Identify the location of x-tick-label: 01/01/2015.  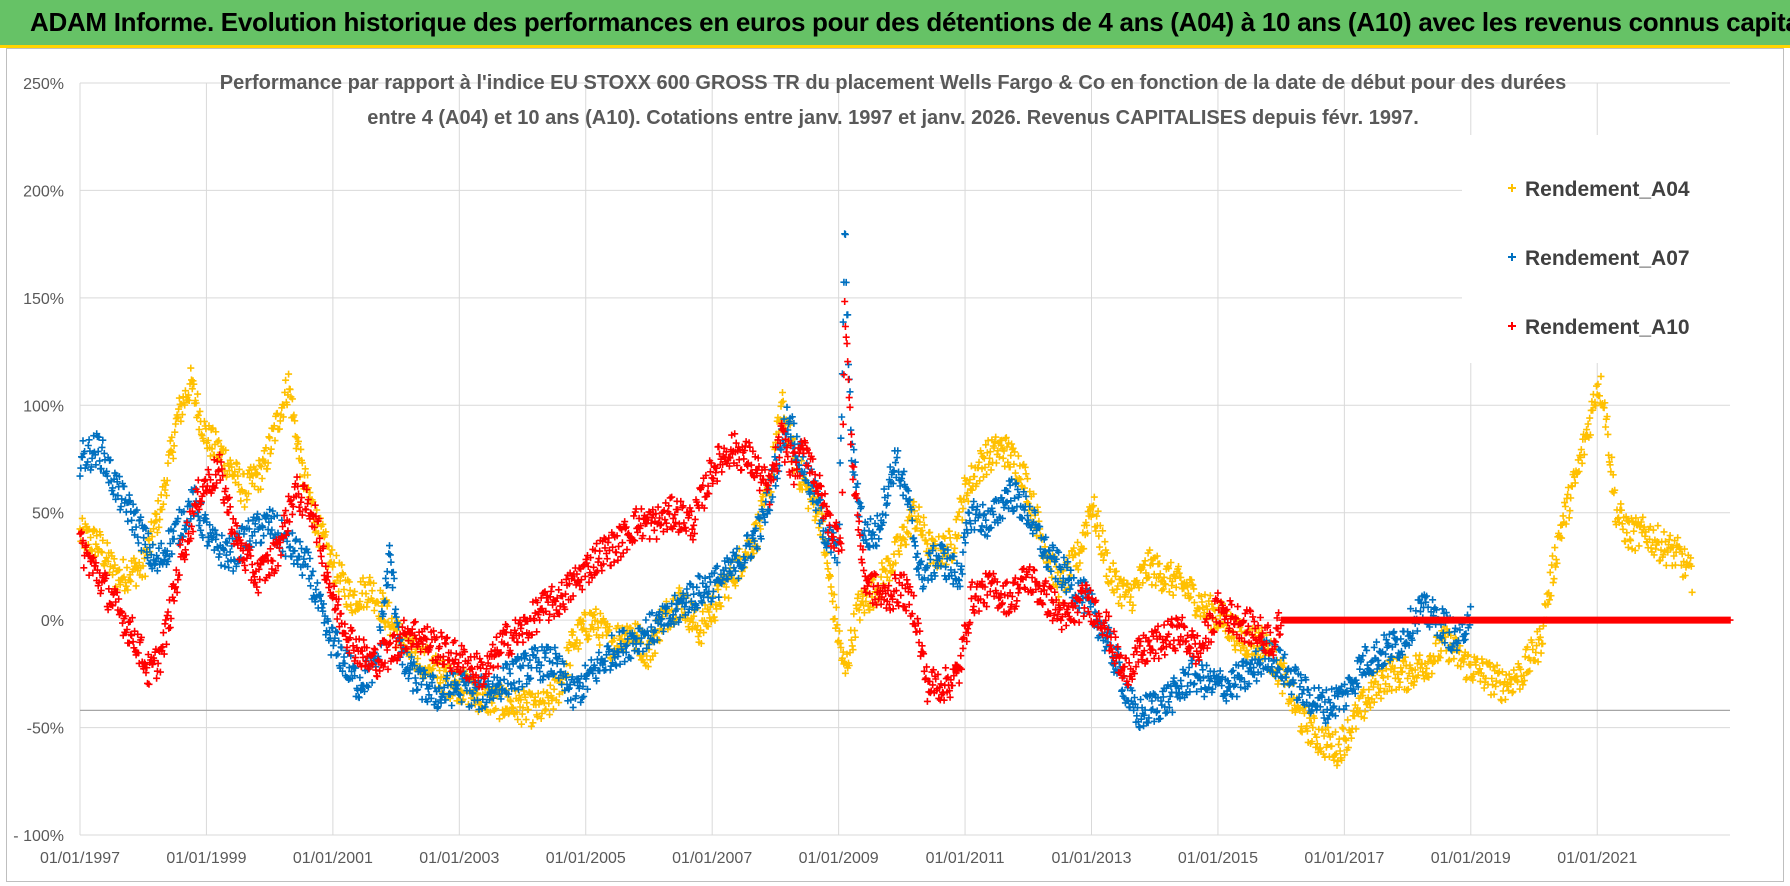
(1218, 858).